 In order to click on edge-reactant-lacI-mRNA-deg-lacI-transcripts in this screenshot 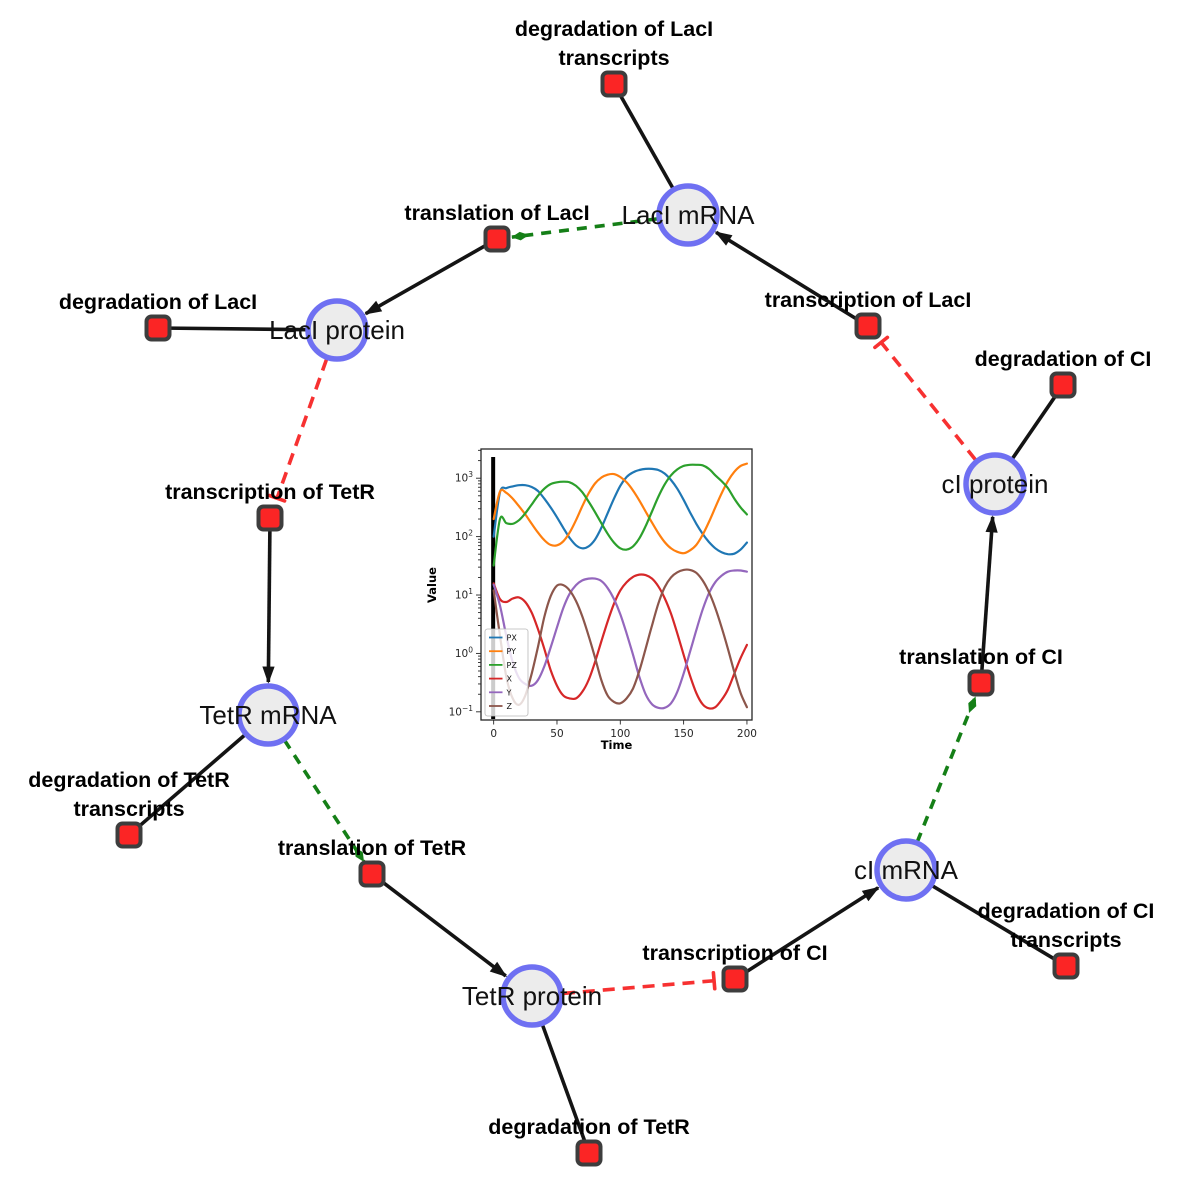, I will do `click(646, 142)`.